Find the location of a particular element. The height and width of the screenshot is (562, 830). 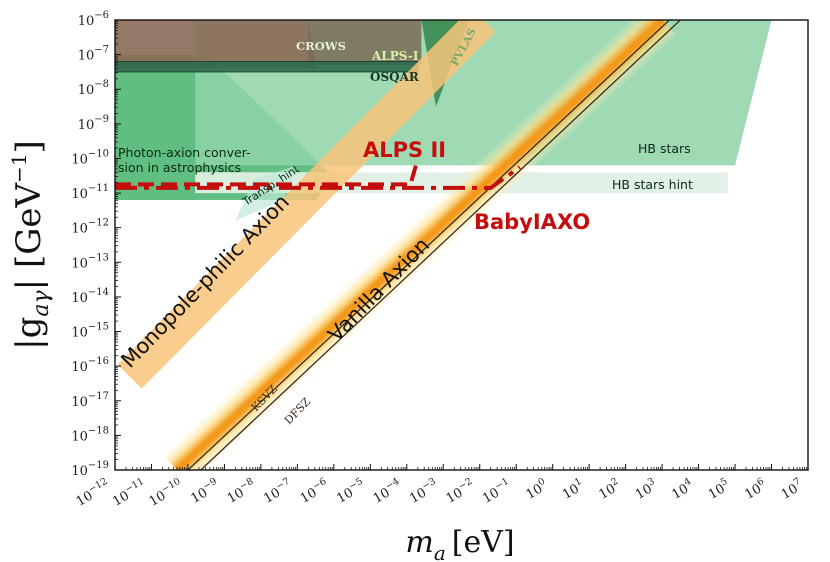

y-tick-label: 10⁻⁸ is located at coordinates (93, 88).